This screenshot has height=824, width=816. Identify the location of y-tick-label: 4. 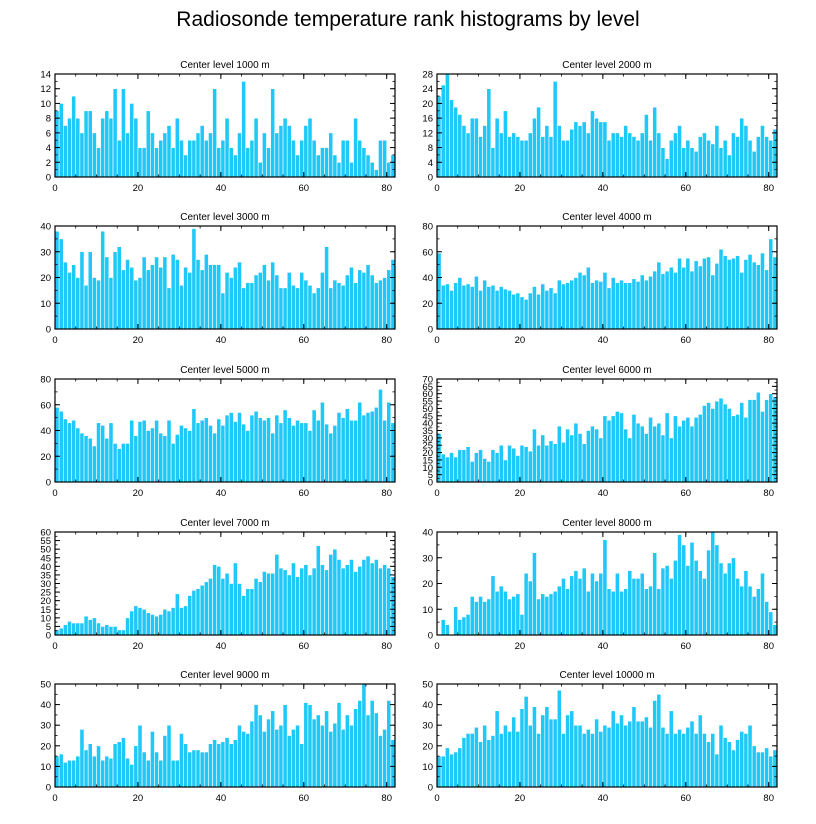
(430, 163).